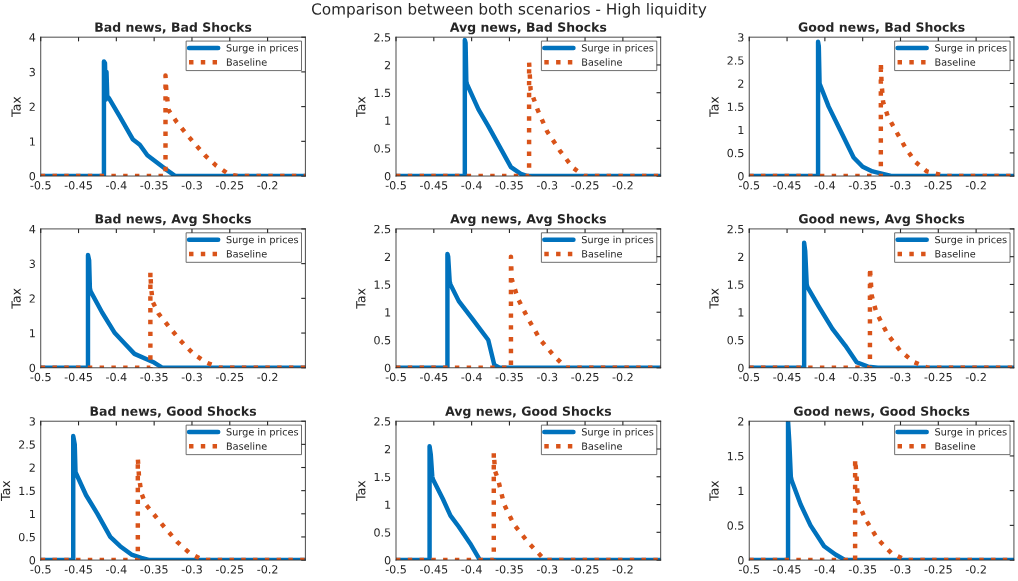 The image size is (1018, 581). What do you see at coordinates (173, 220) in the screenshot?
I see `chart-title: Bad news, Avg Shocks` at bounding box center [173, 220].